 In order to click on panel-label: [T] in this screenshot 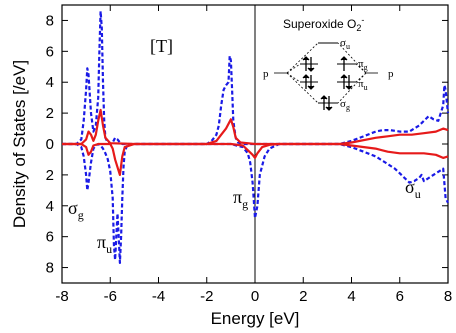, I will do `click(161, 46)`.